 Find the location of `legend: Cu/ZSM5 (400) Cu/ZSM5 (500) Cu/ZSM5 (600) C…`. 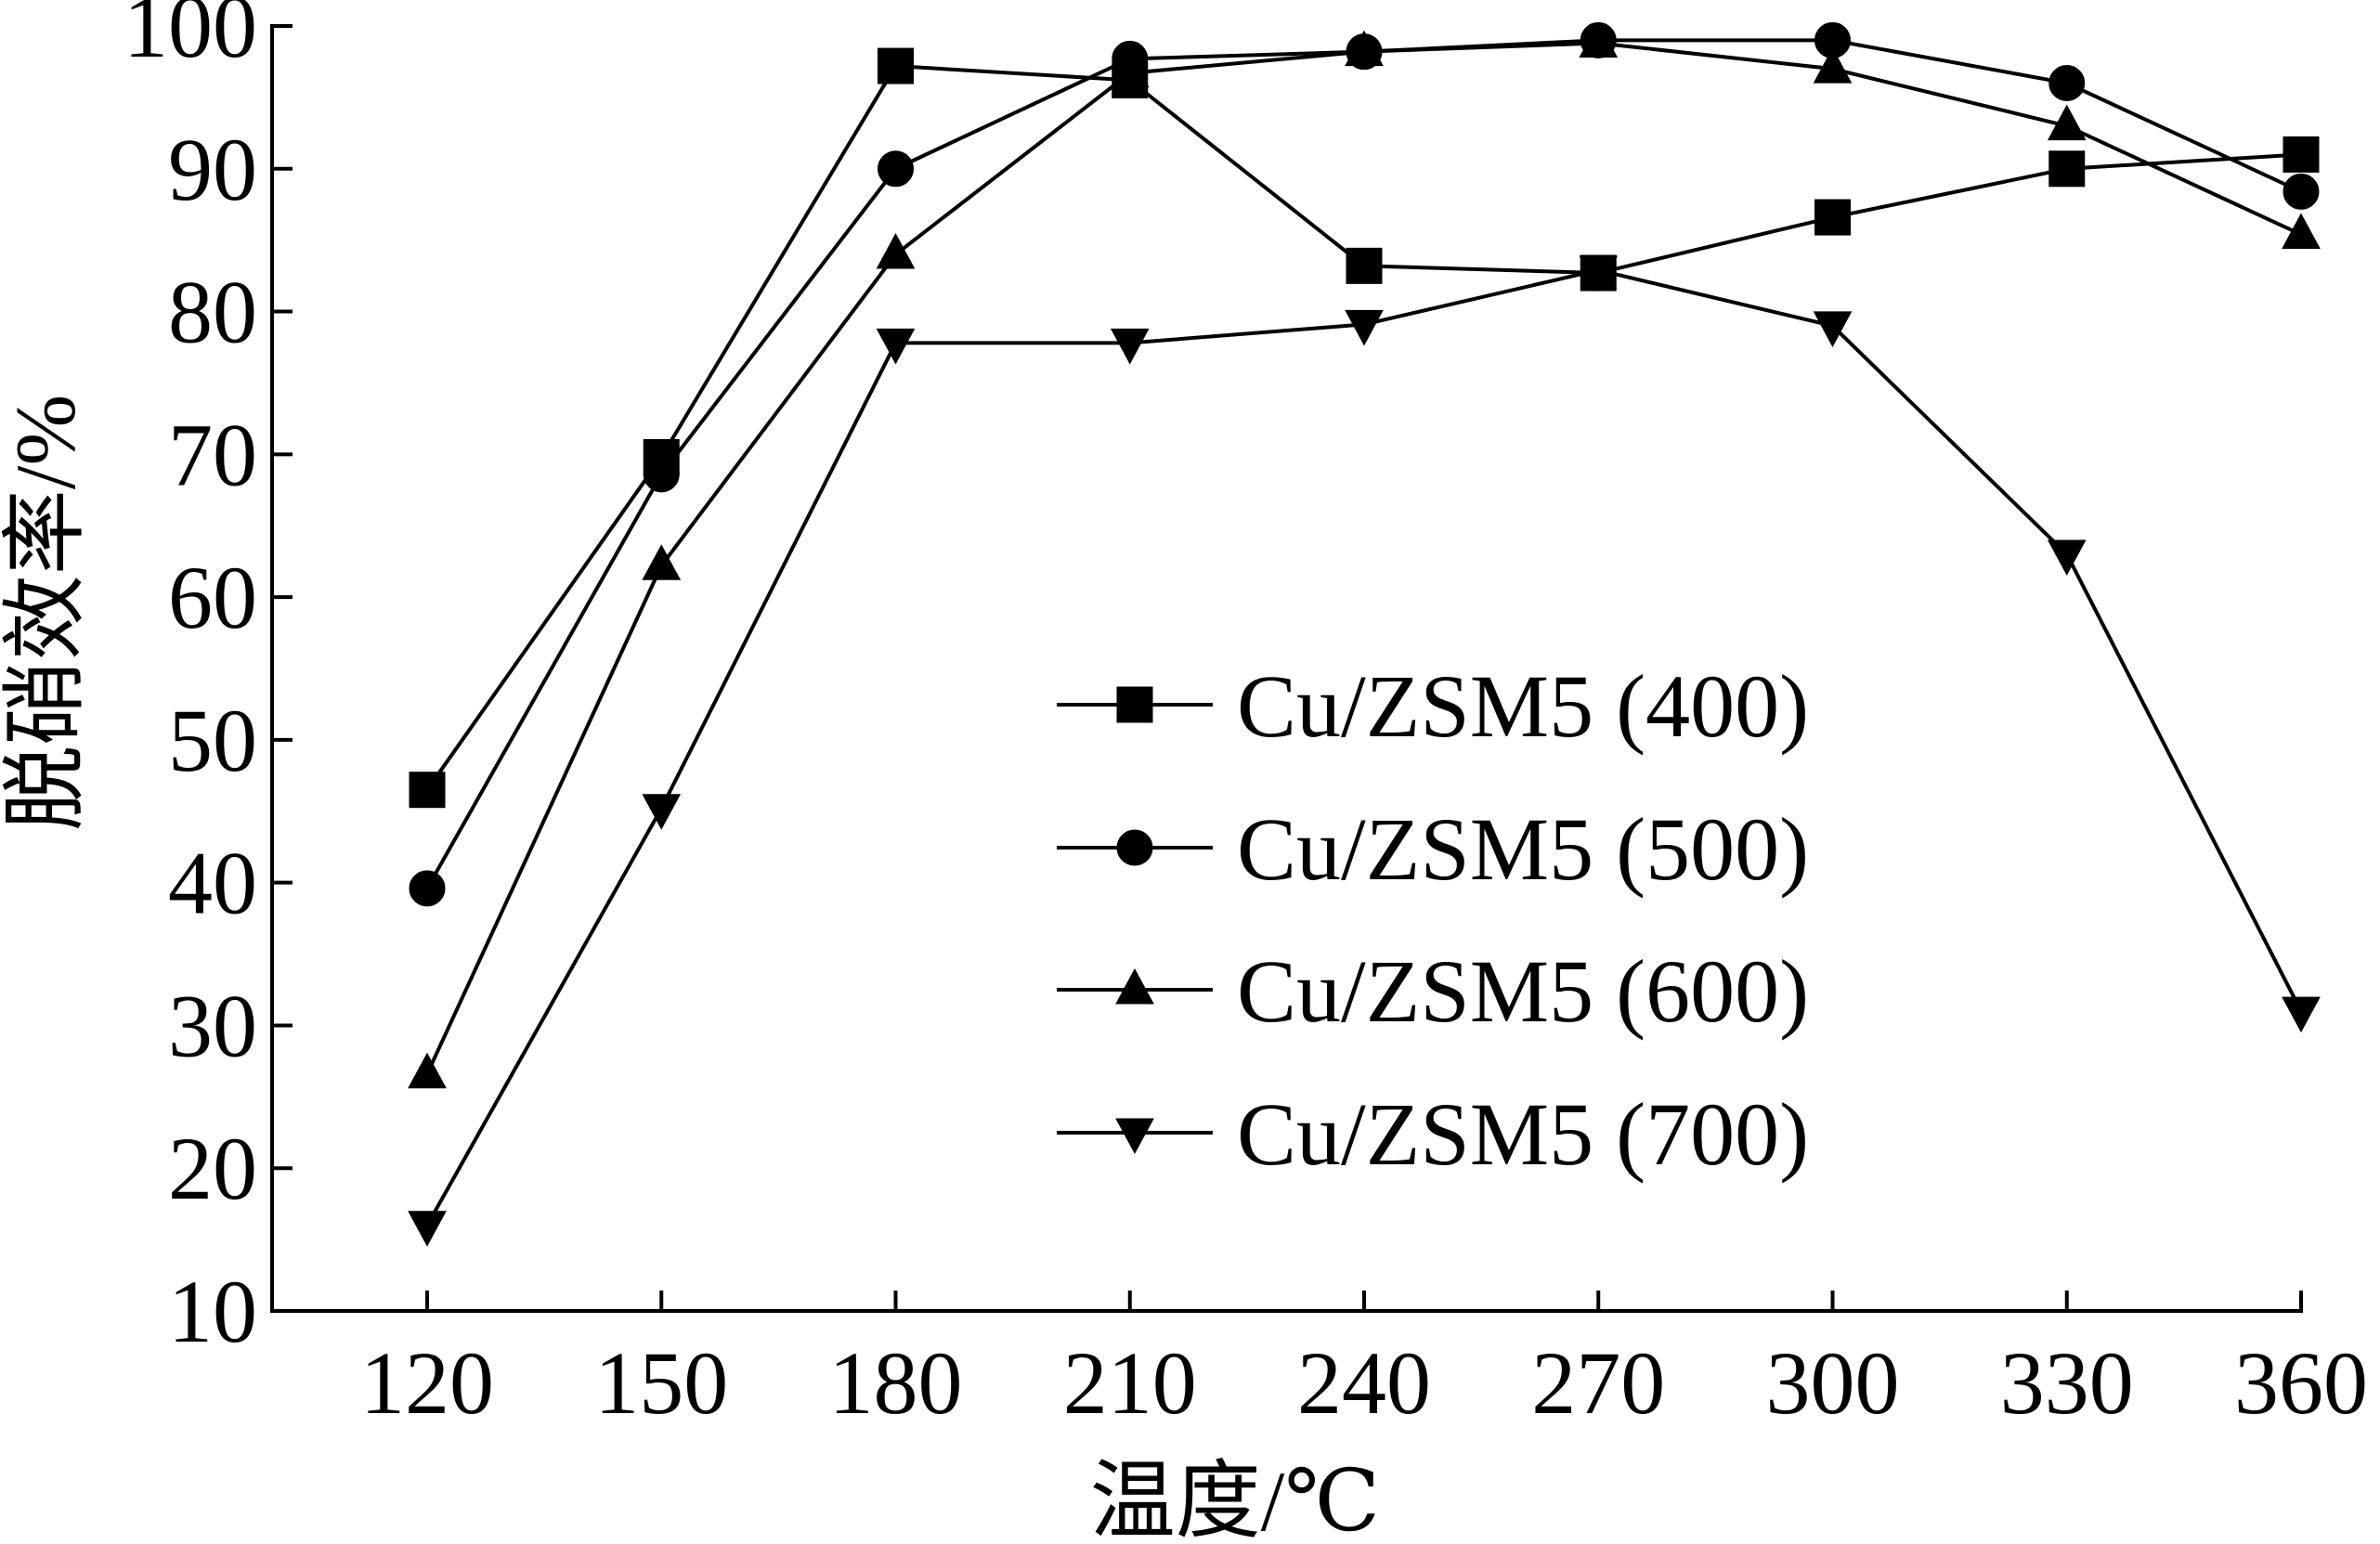

legend: Cu/ZSM5 (400) Cu/ZSM5 (500) Cu/ZSM5 (600) C… is located at coordinates (1433, 920).